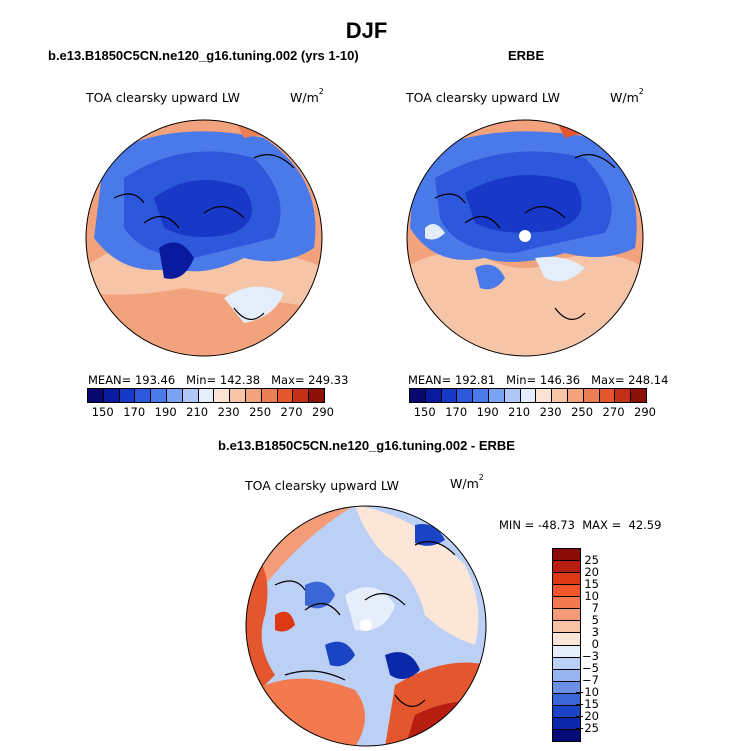 The width and height of the screenshot is (733, 751). What do you see at coordinates (586, 716) in the screenshot?
I see `colorbar-tick-label: −20` at bounding box center [586, 716].